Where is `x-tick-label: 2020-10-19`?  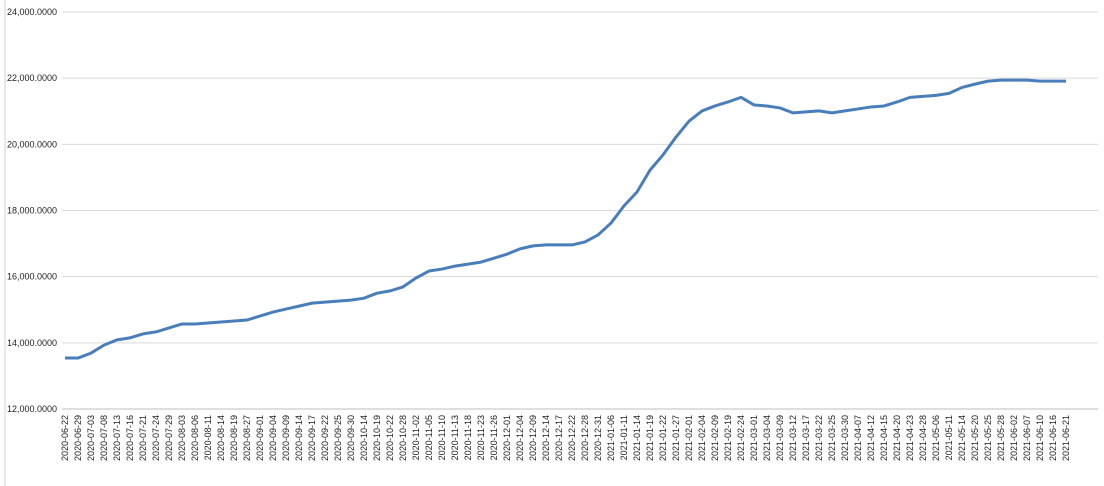 x-tick-label: 2020-10-19 is located at coordinates (377, 438).